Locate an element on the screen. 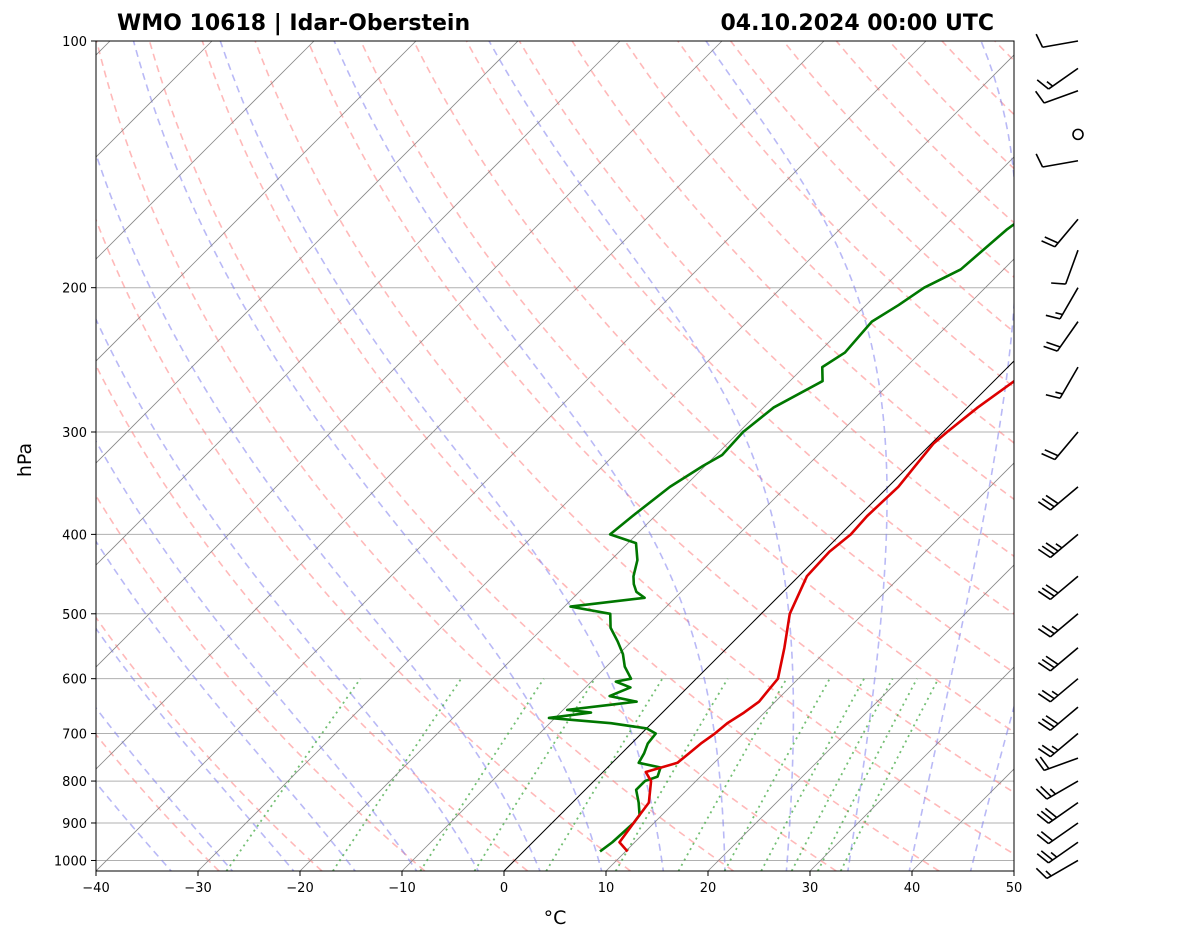 The height and width of the screenshot is (941, 1181). wind-barbs is located at coordinates (1059, 456).